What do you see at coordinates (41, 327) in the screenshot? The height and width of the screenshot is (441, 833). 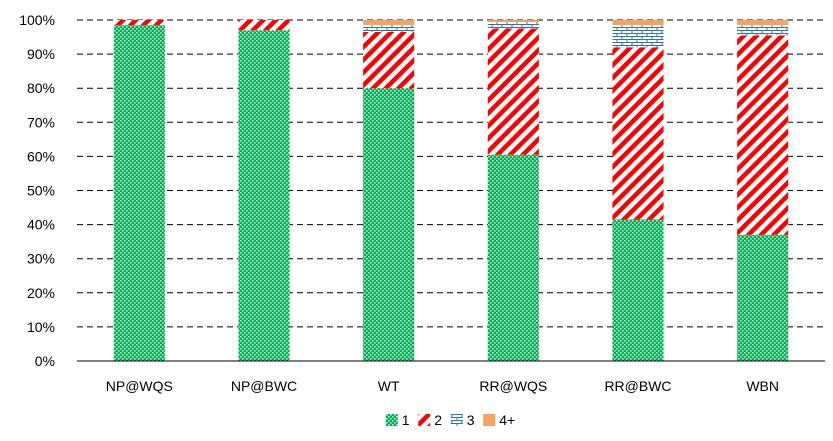 I see `y-tick-label: 10%` at bounding box center [41, 327].